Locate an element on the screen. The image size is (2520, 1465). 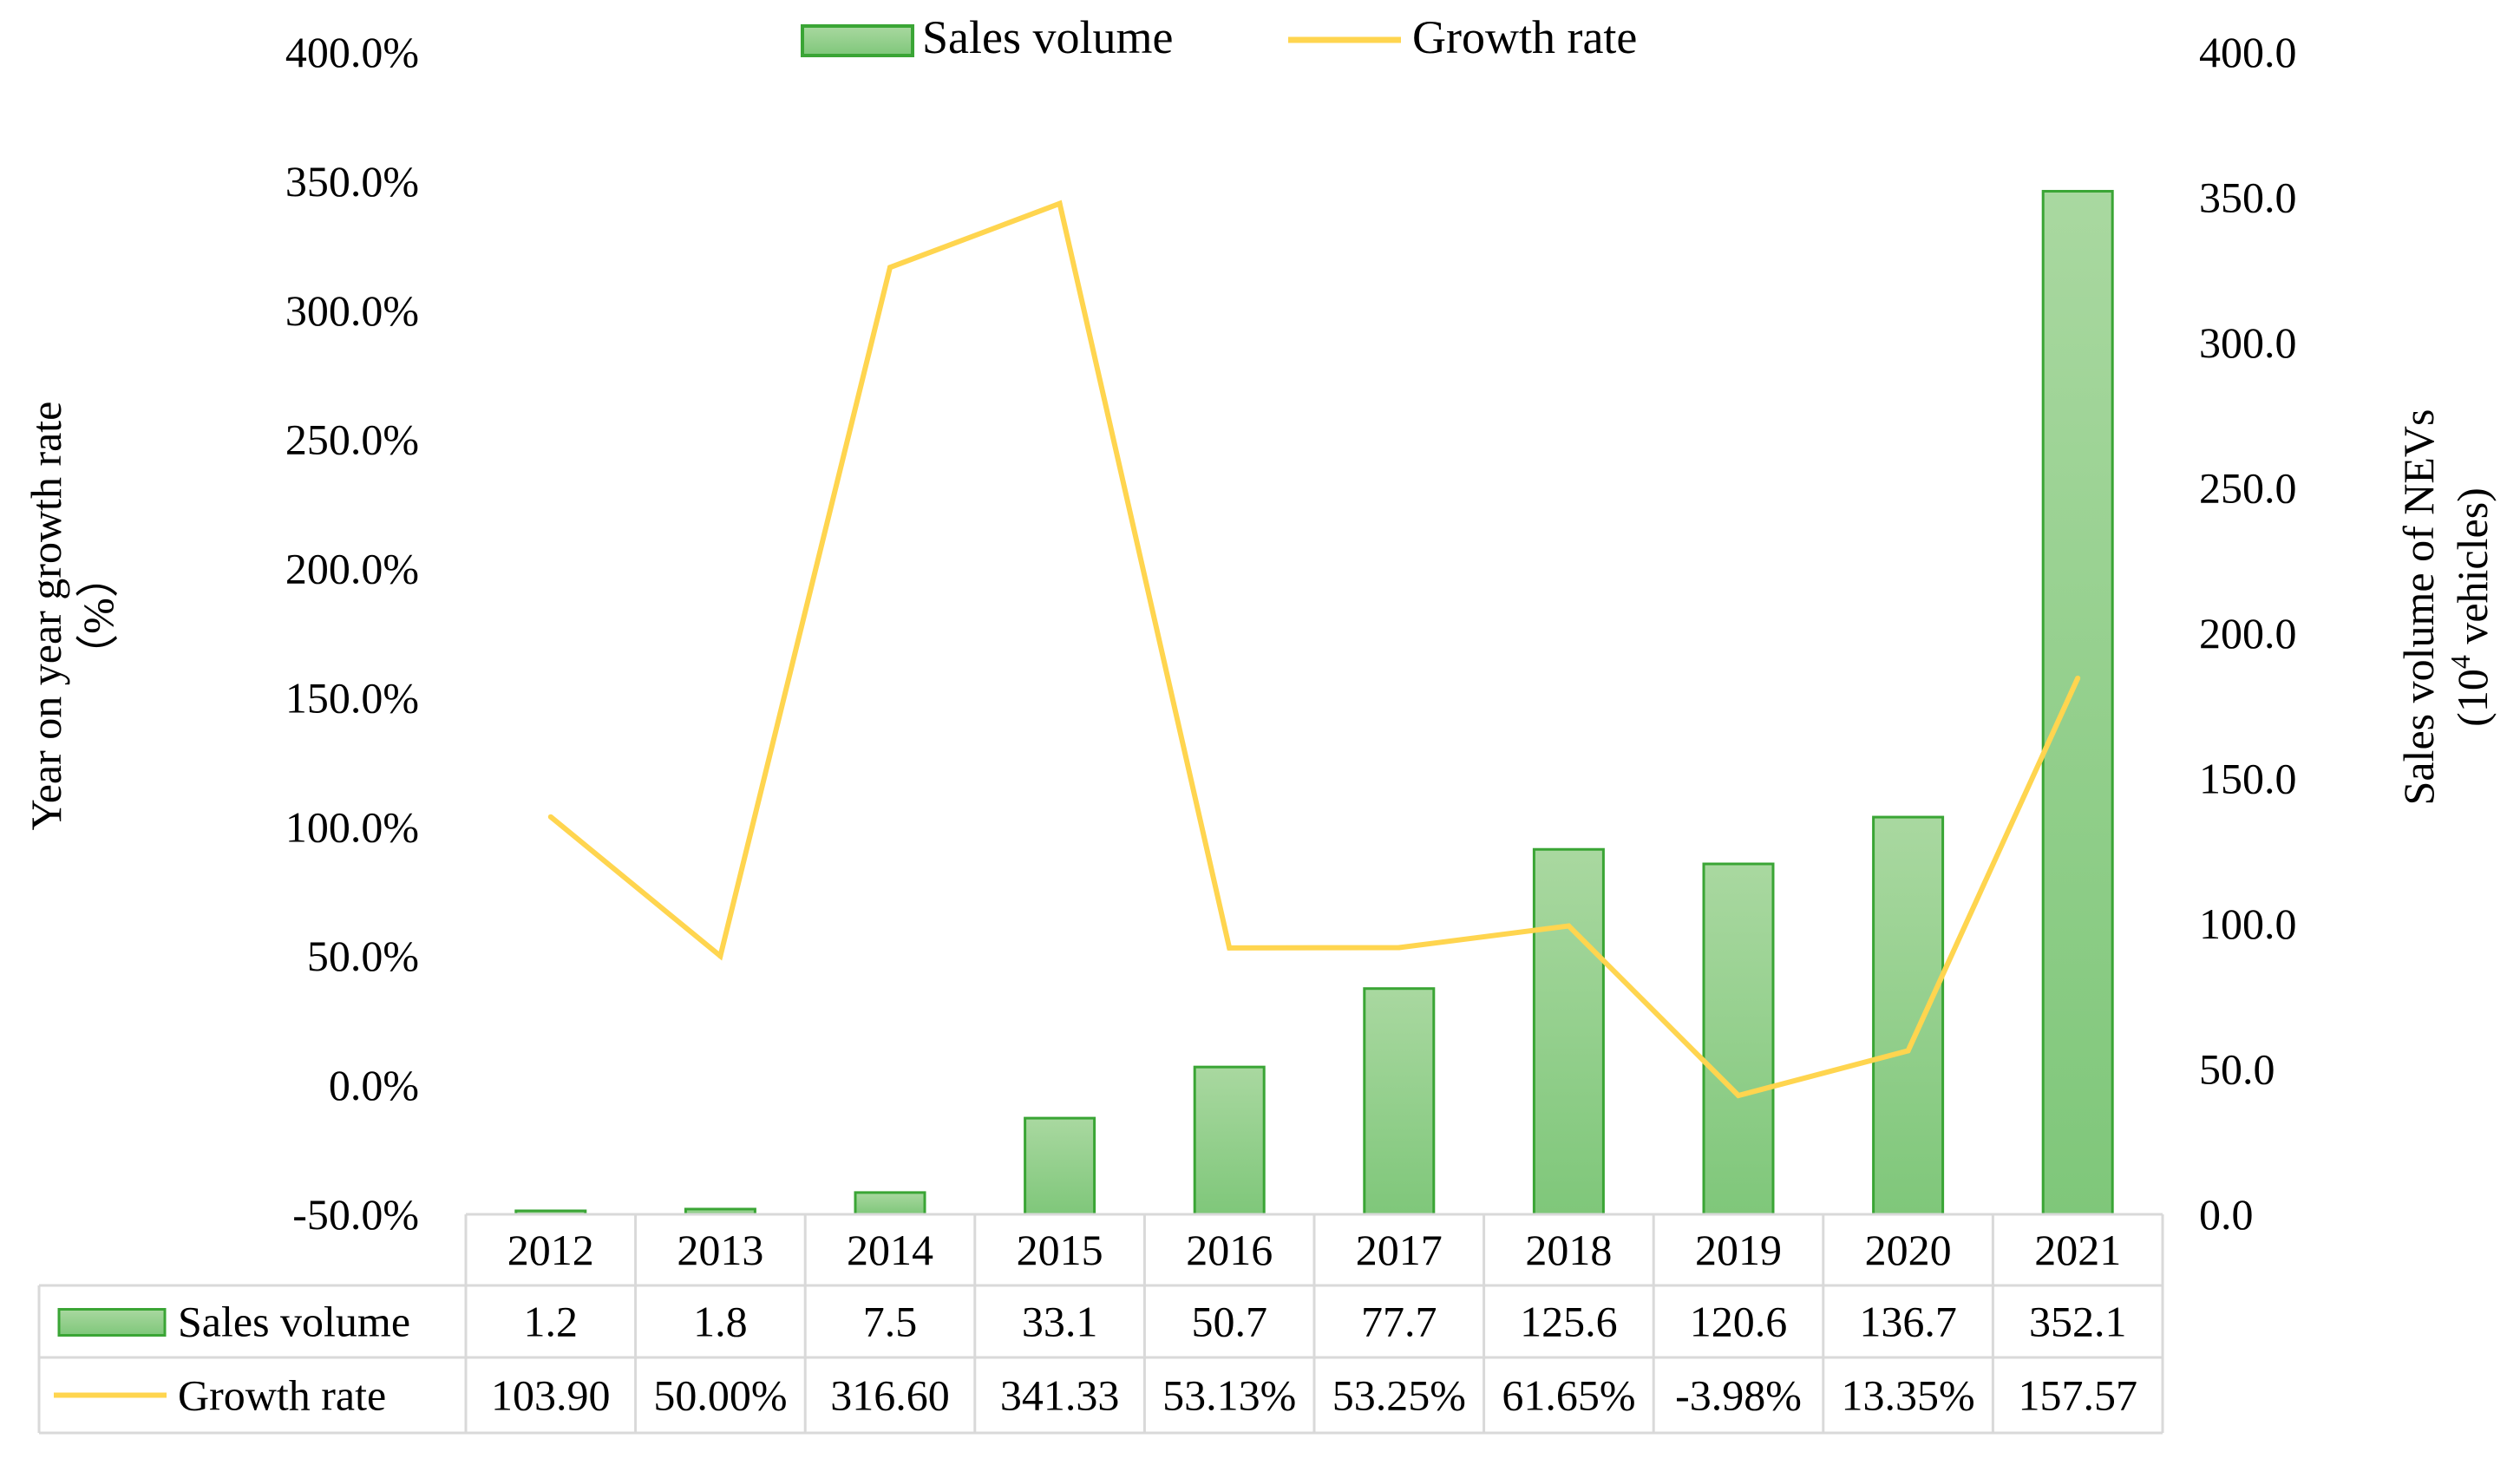
table-category-label: 2020 is located at coordinates (1908, 1250).